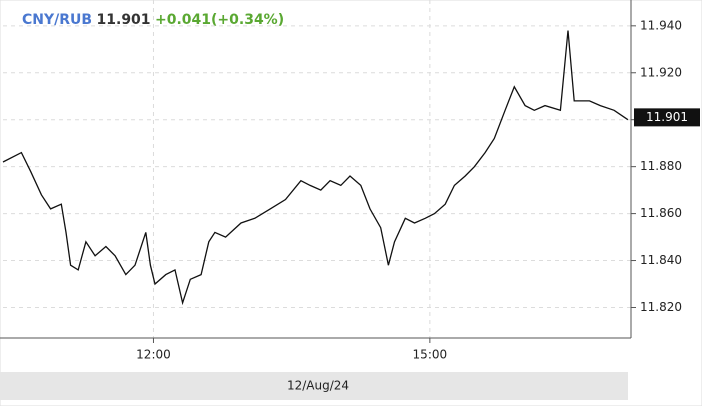 This screenshot has width=702, height=406. Describe the element at coordinates (318, 386) in the screenshot. I see `date-label: 12/Aug/24` at that location.